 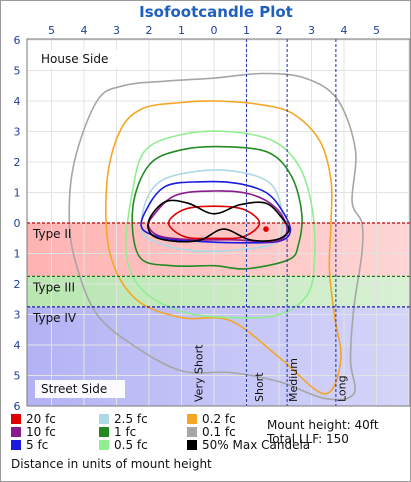 What do you see at coordinates (266, 229) in the screenshot?
I see `max-candela-point` at bounding box center [266, 229].